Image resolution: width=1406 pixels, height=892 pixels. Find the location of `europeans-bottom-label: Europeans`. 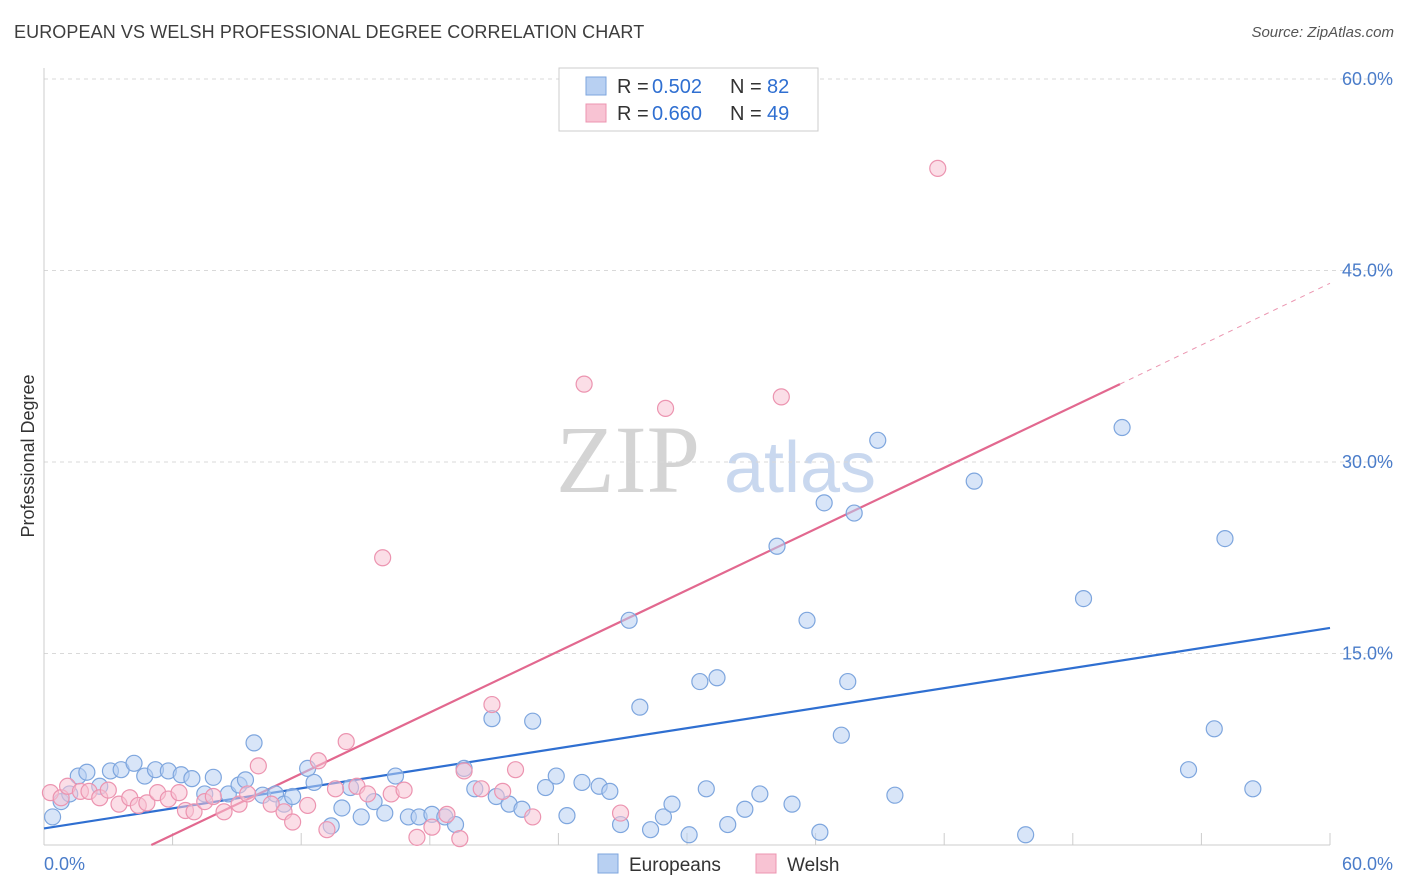

europeans-bottom-label: Europeans is located at coordinates (675, 865).